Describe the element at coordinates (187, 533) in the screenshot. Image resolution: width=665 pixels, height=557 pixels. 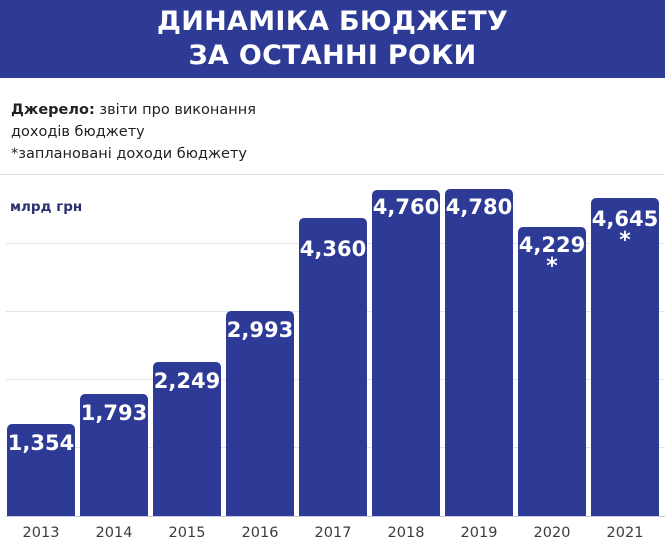
I see `x-tick-label: 2015` at that location.